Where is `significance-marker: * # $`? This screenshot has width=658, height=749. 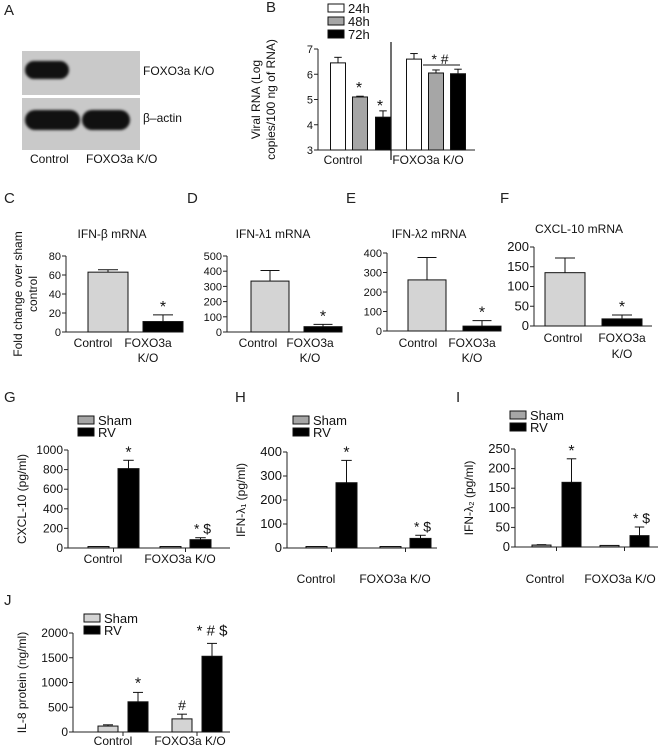
significance-marker: * # $ is located at coordinates (213, 630).